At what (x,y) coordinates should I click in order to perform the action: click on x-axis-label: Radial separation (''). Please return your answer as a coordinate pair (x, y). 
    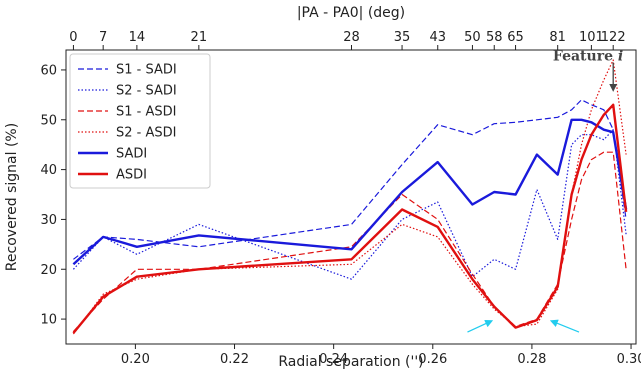
    Looking at the image, I should click on (350, 362).